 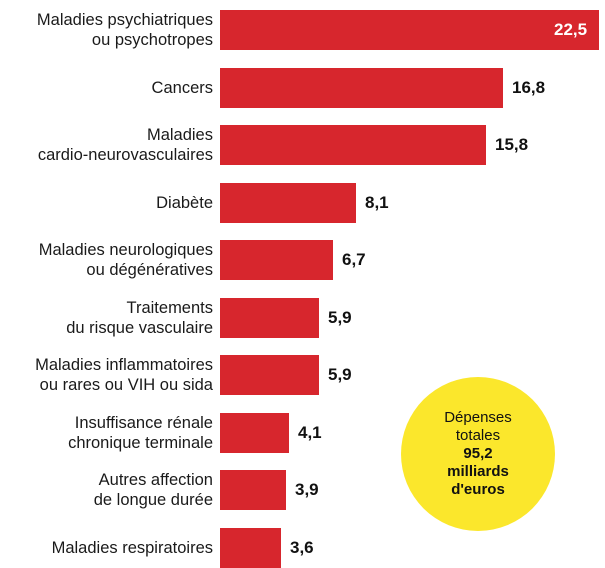 What do you see at coordinates (132, 547) in the screenshot?
I see `category-label: Maladies respiratoires` at bounding box center [132, 547].